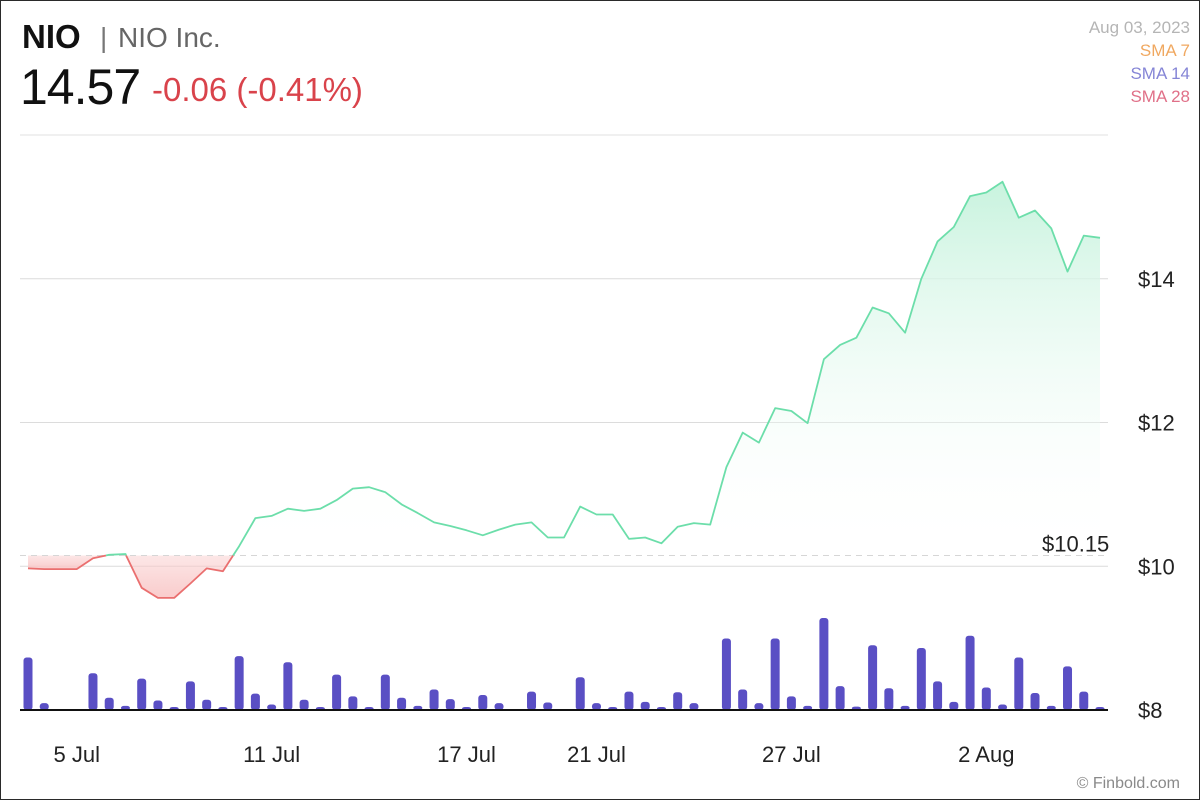 The width and height of the screenshot is (1200, 800). Describe the element at coordinates (1164, 50) in the screenshot. I see `legend-sma-7: SMA 7` at that location.